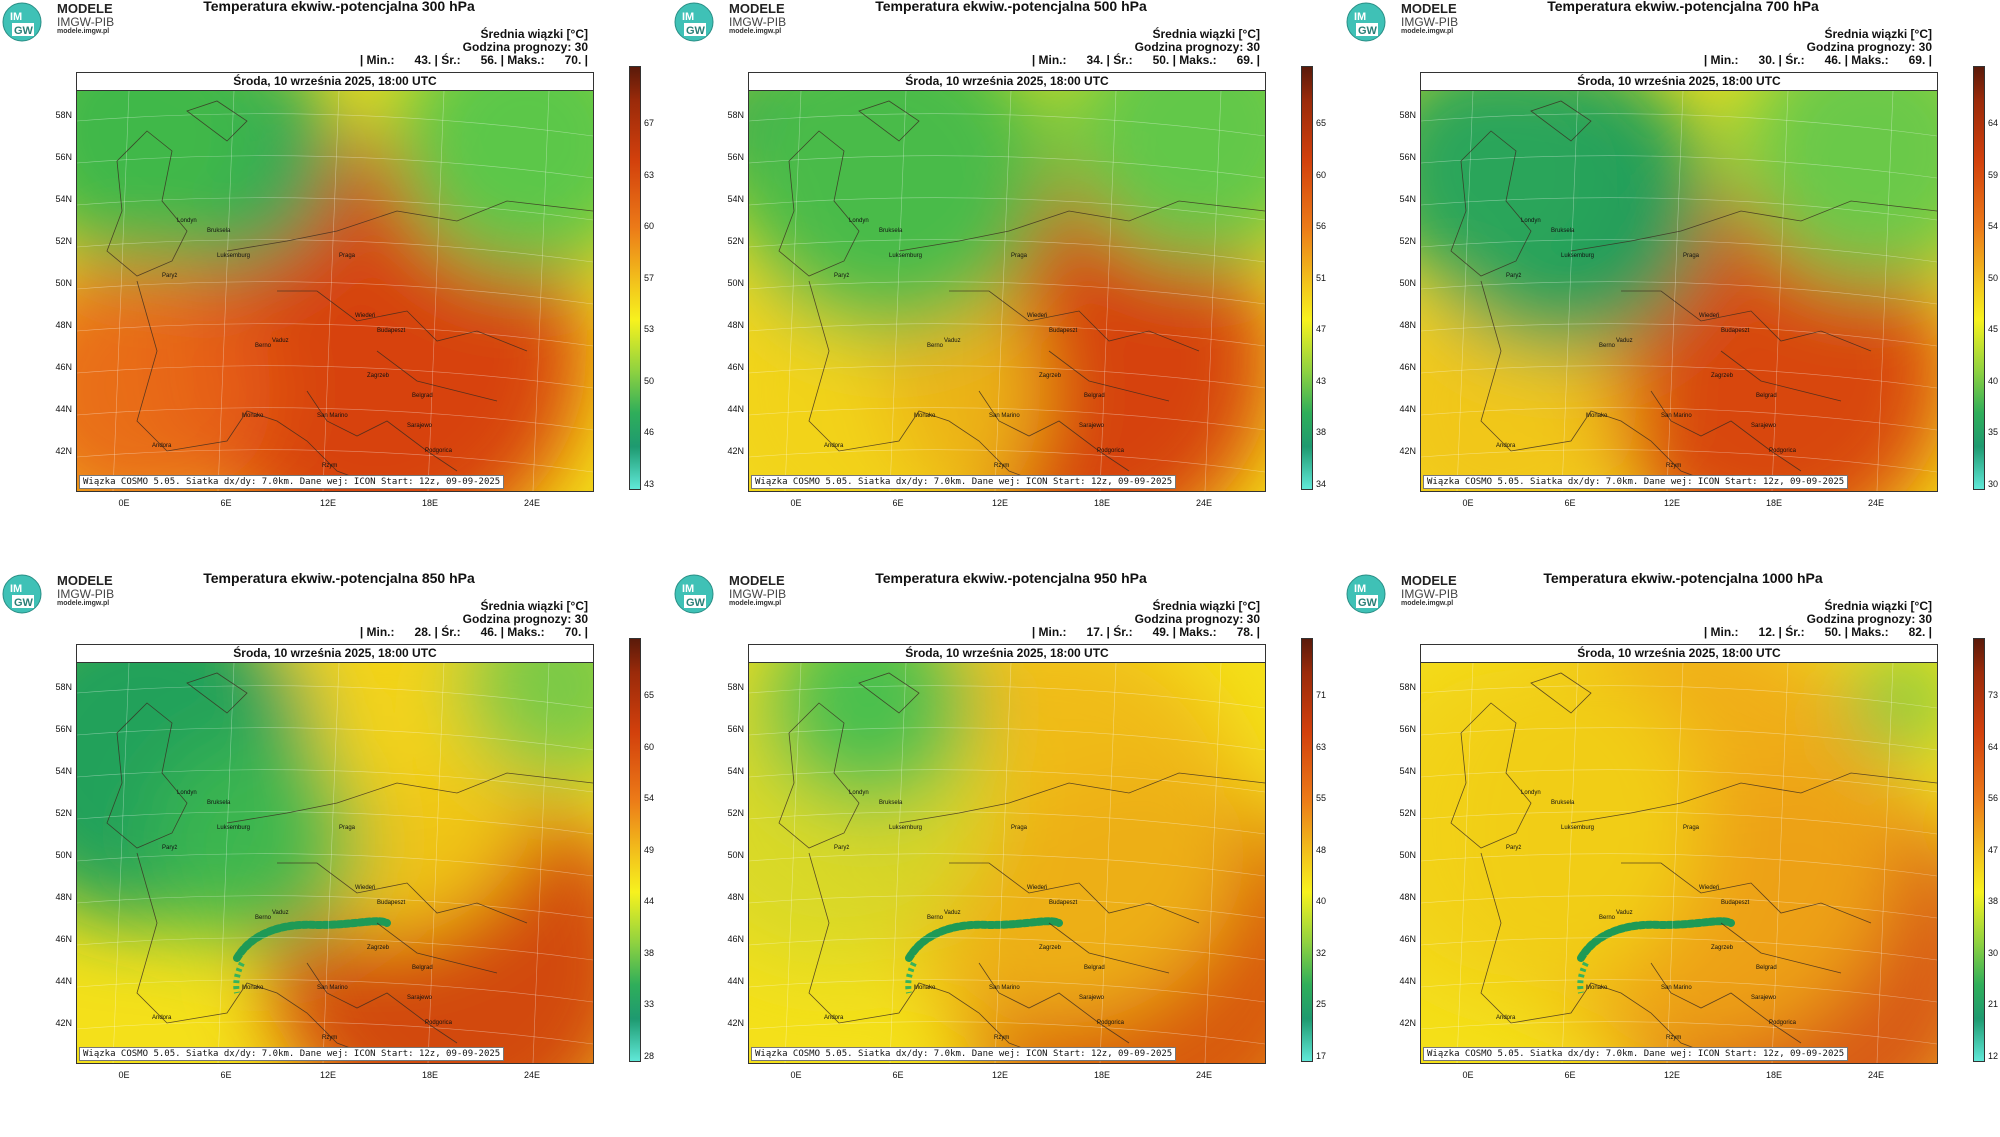 Image resolution: width=2000 pixels, height=1137 pixels. What do you see at coordinates (757, 19) in the screenshot?
I see `logo-text: MODELE IMGW-PIB modele.imgw.pl` at bounding box center [757, 19].